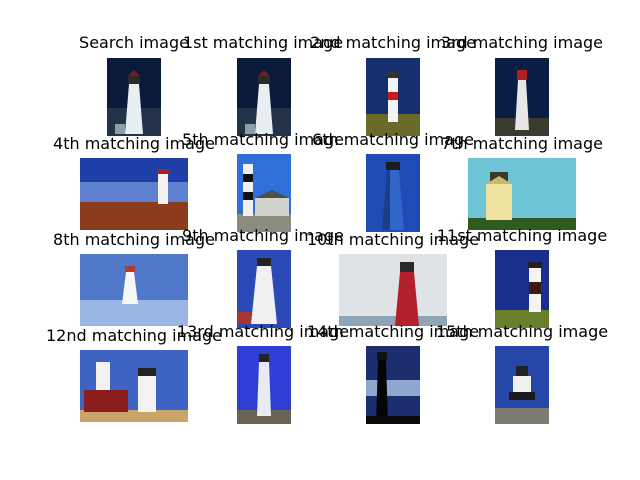 Image resolution: width=640 pixels, height=480 pixels. What do you see at coordinates (393, 331) in the screenshot?
I see `tile-title: 14th matching image` at bounding box center [393, 331].